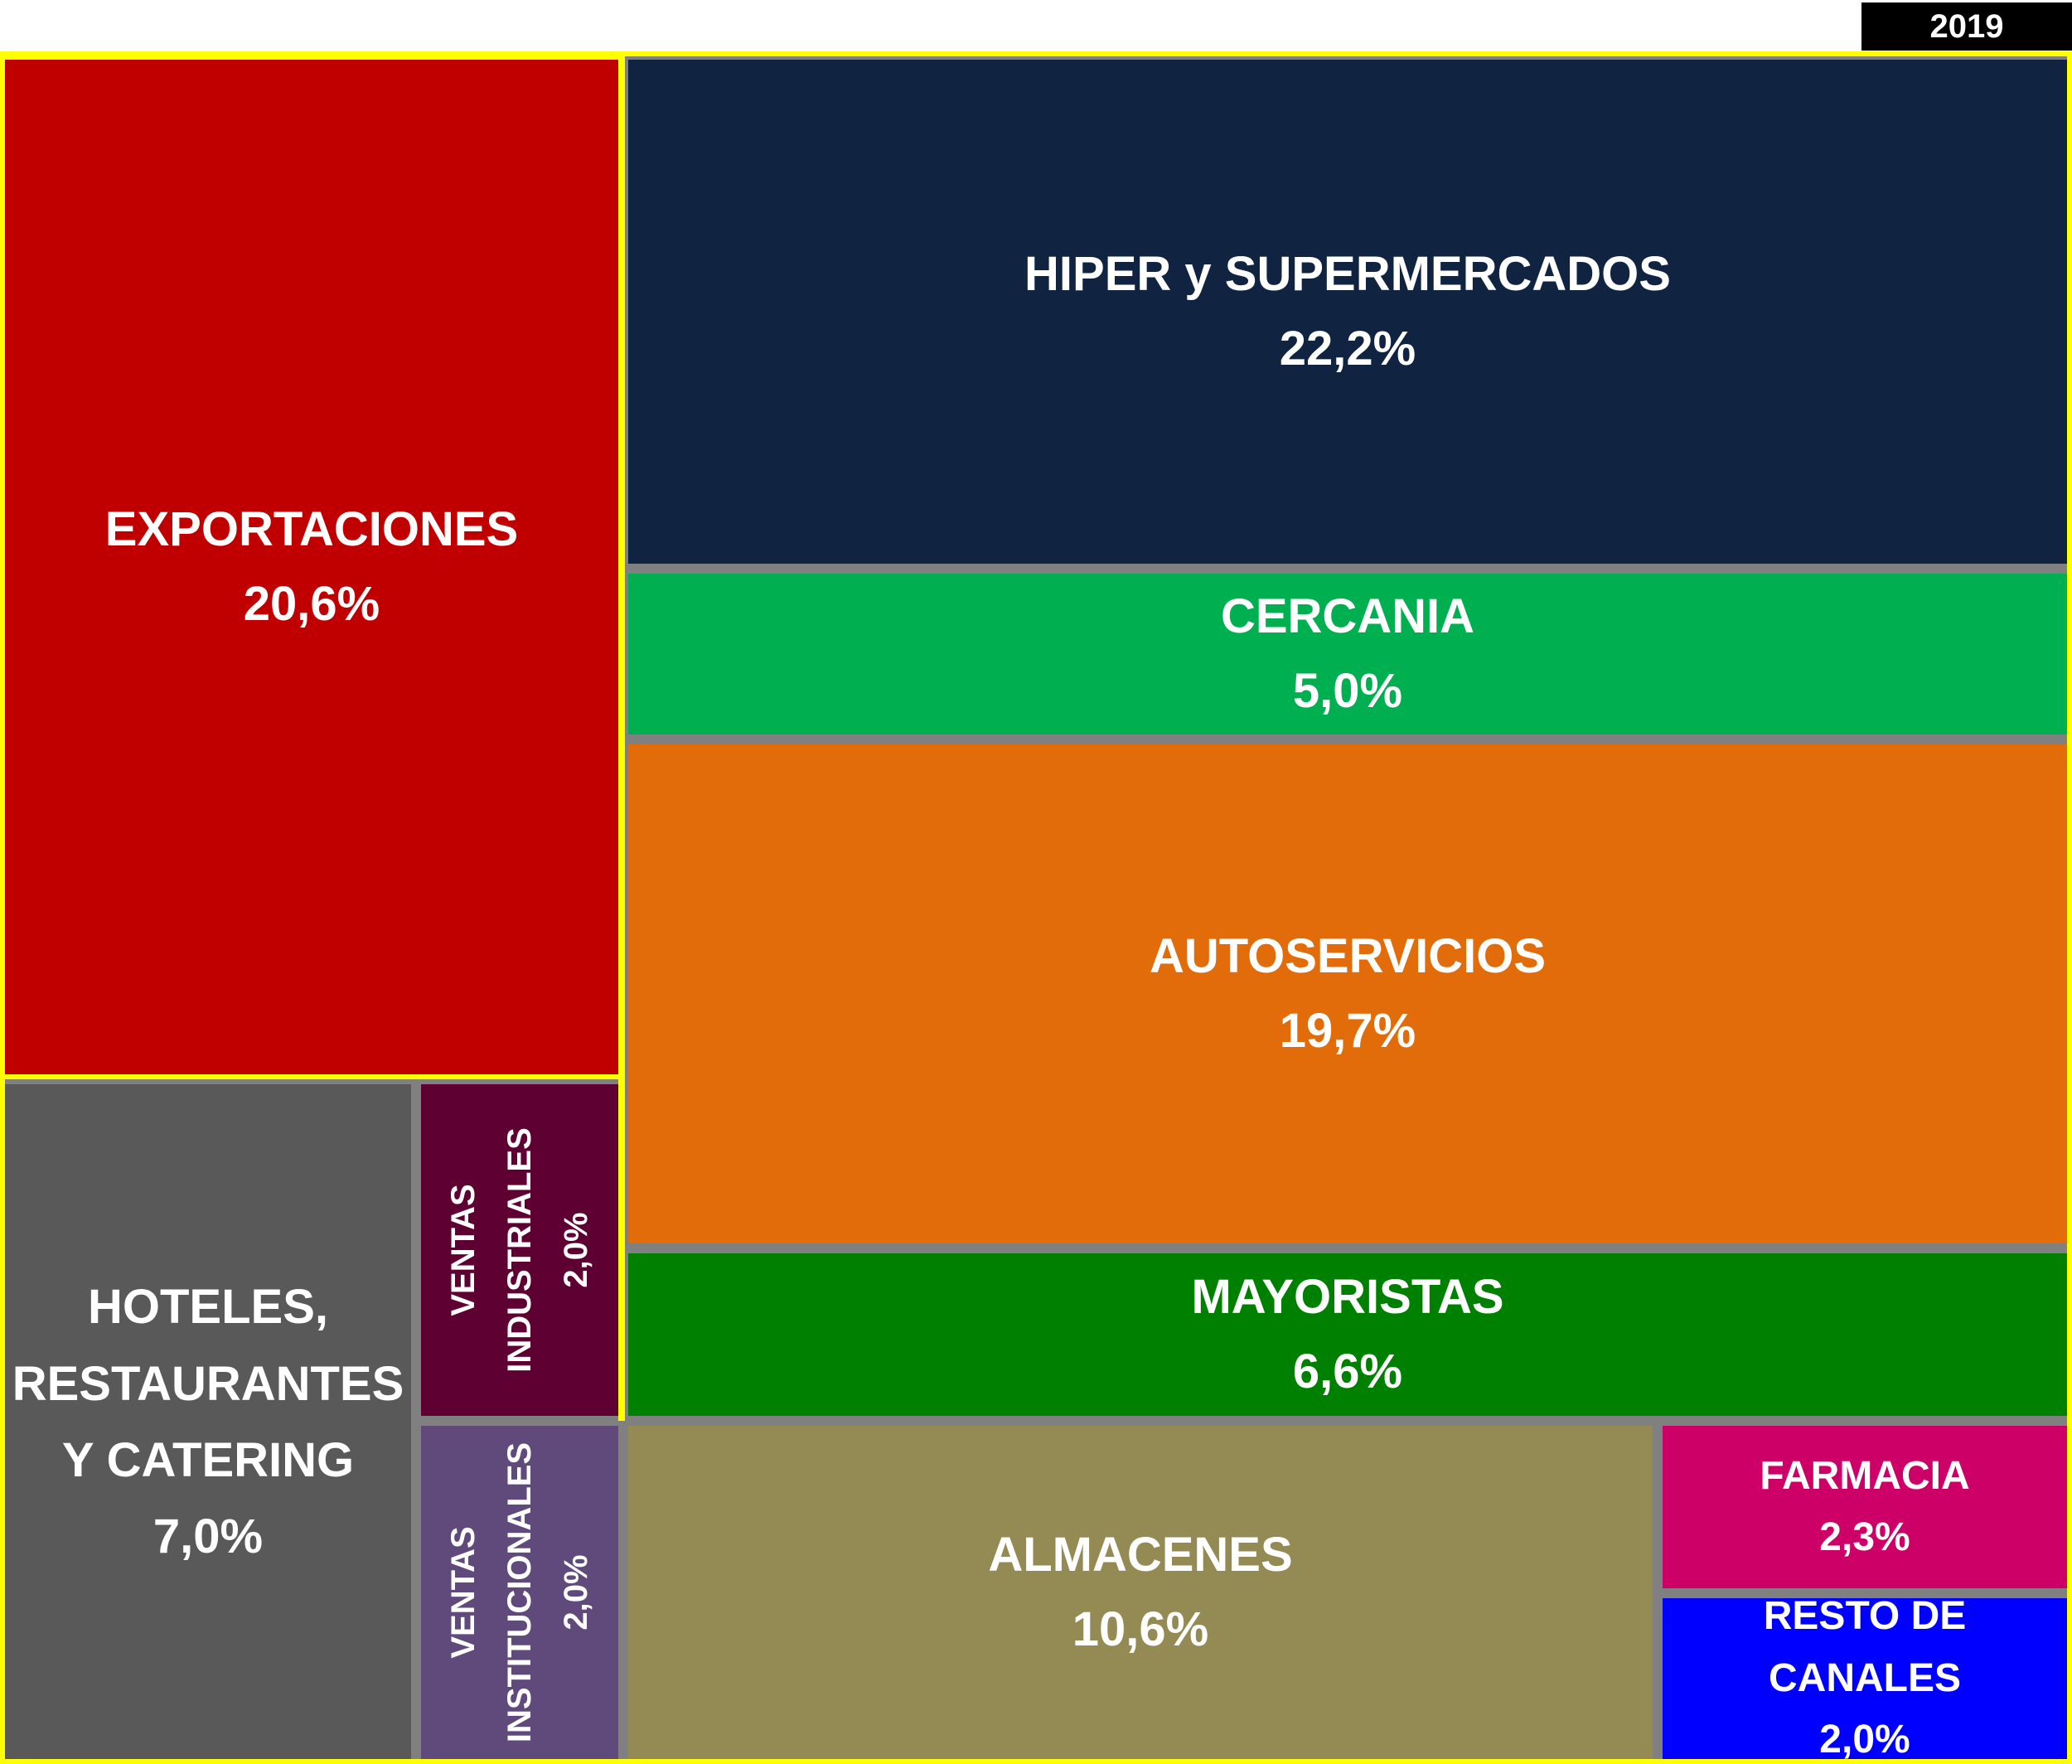  I want to click on cell-value: 22,2%, so click(1347, 349).